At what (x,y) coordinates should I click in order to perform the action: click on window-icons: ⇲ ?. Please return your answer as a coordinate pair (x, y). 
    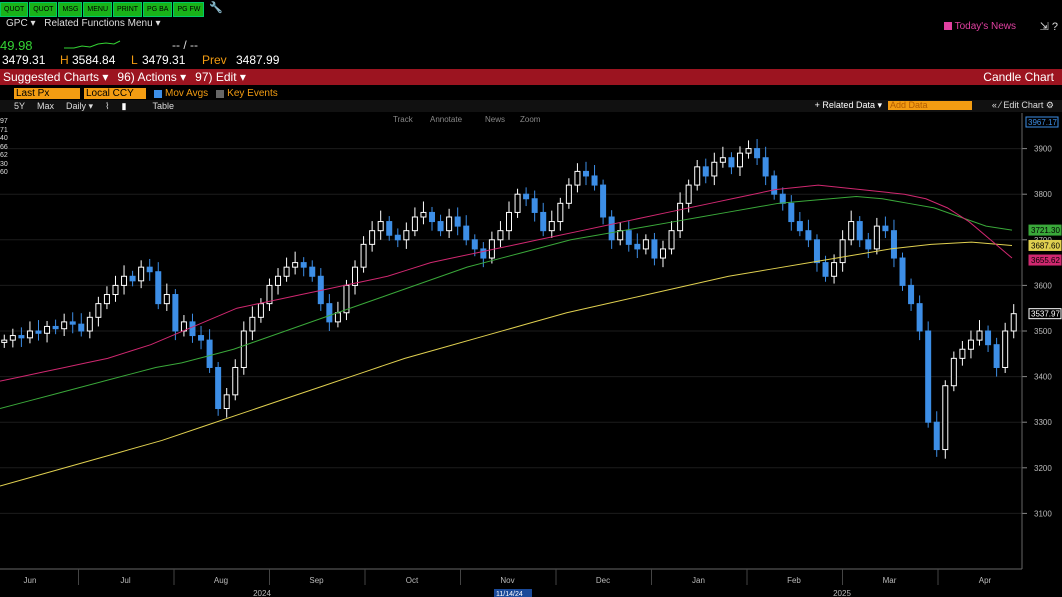
    Looking at the image, I should click on (1048, 27).